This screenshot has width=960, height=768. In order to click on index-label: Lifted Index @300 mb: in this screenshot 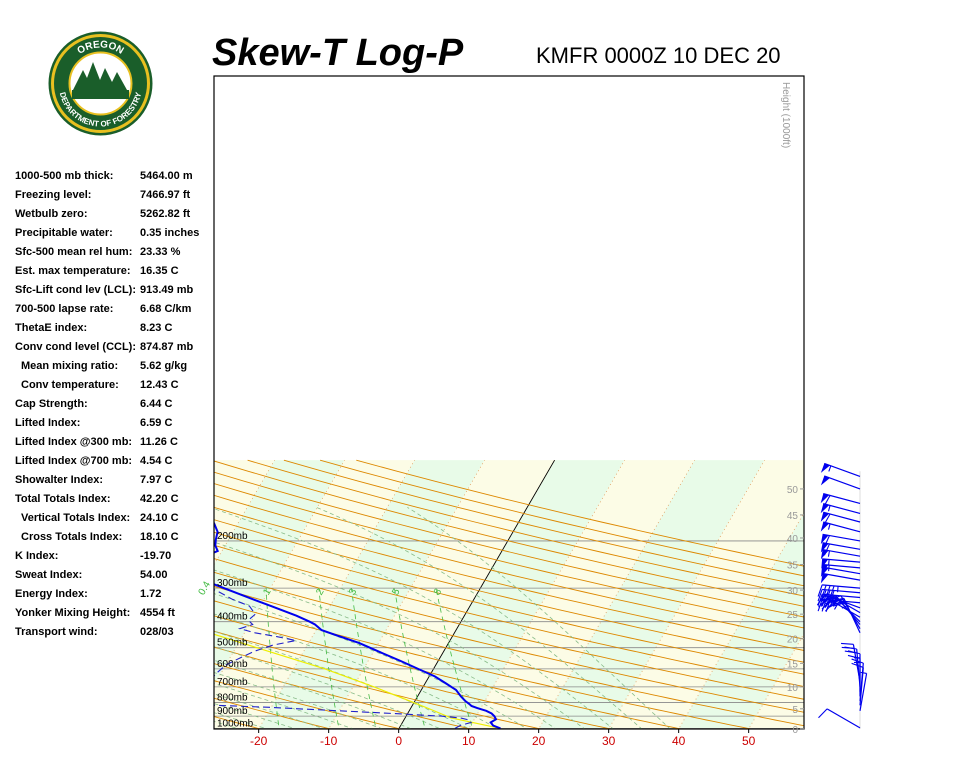, I will do `click(74, 442)`.